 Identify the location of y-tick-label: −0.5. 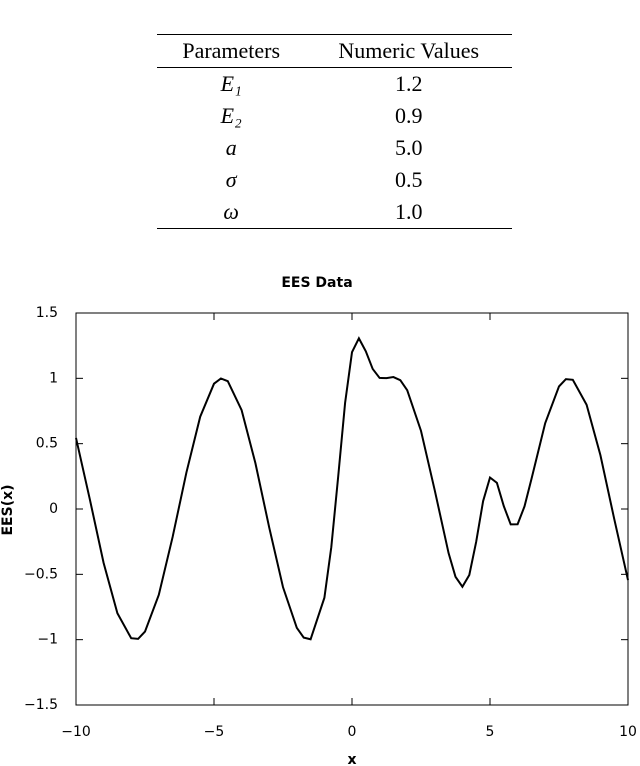
(41, 574).